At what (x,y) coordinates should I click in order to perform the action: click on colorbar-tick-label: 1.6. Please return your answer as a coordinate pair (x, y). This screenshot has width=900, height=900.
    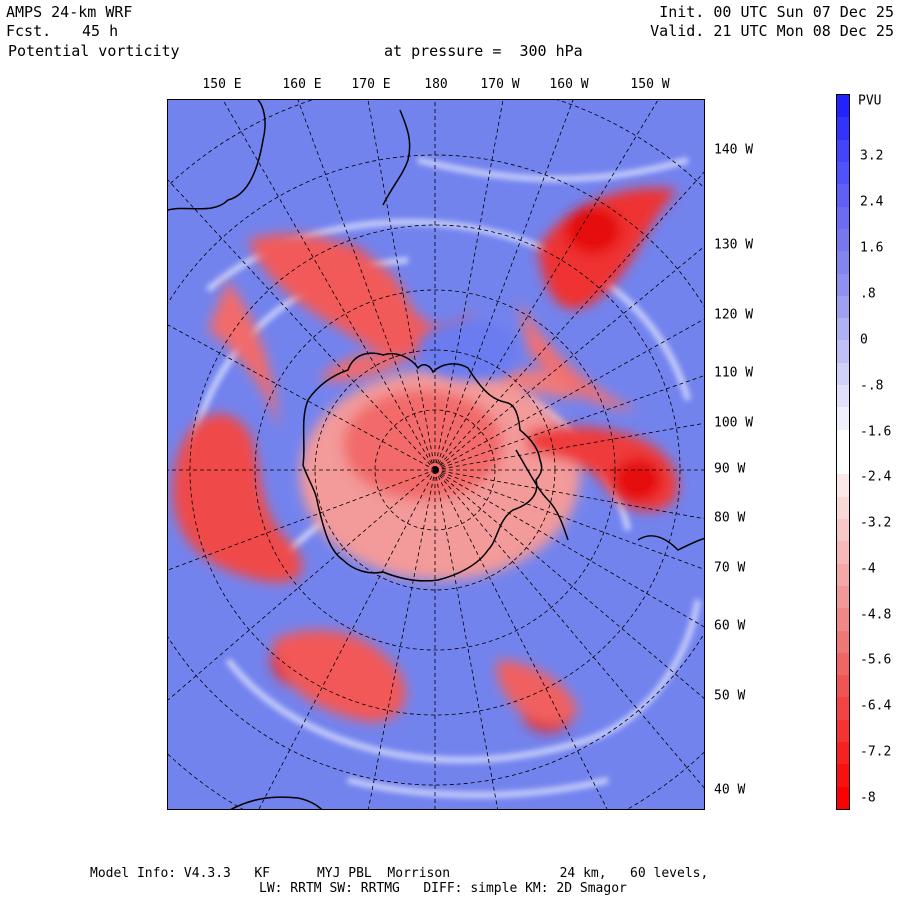
    Looking at the image, I should click on (872, 248).